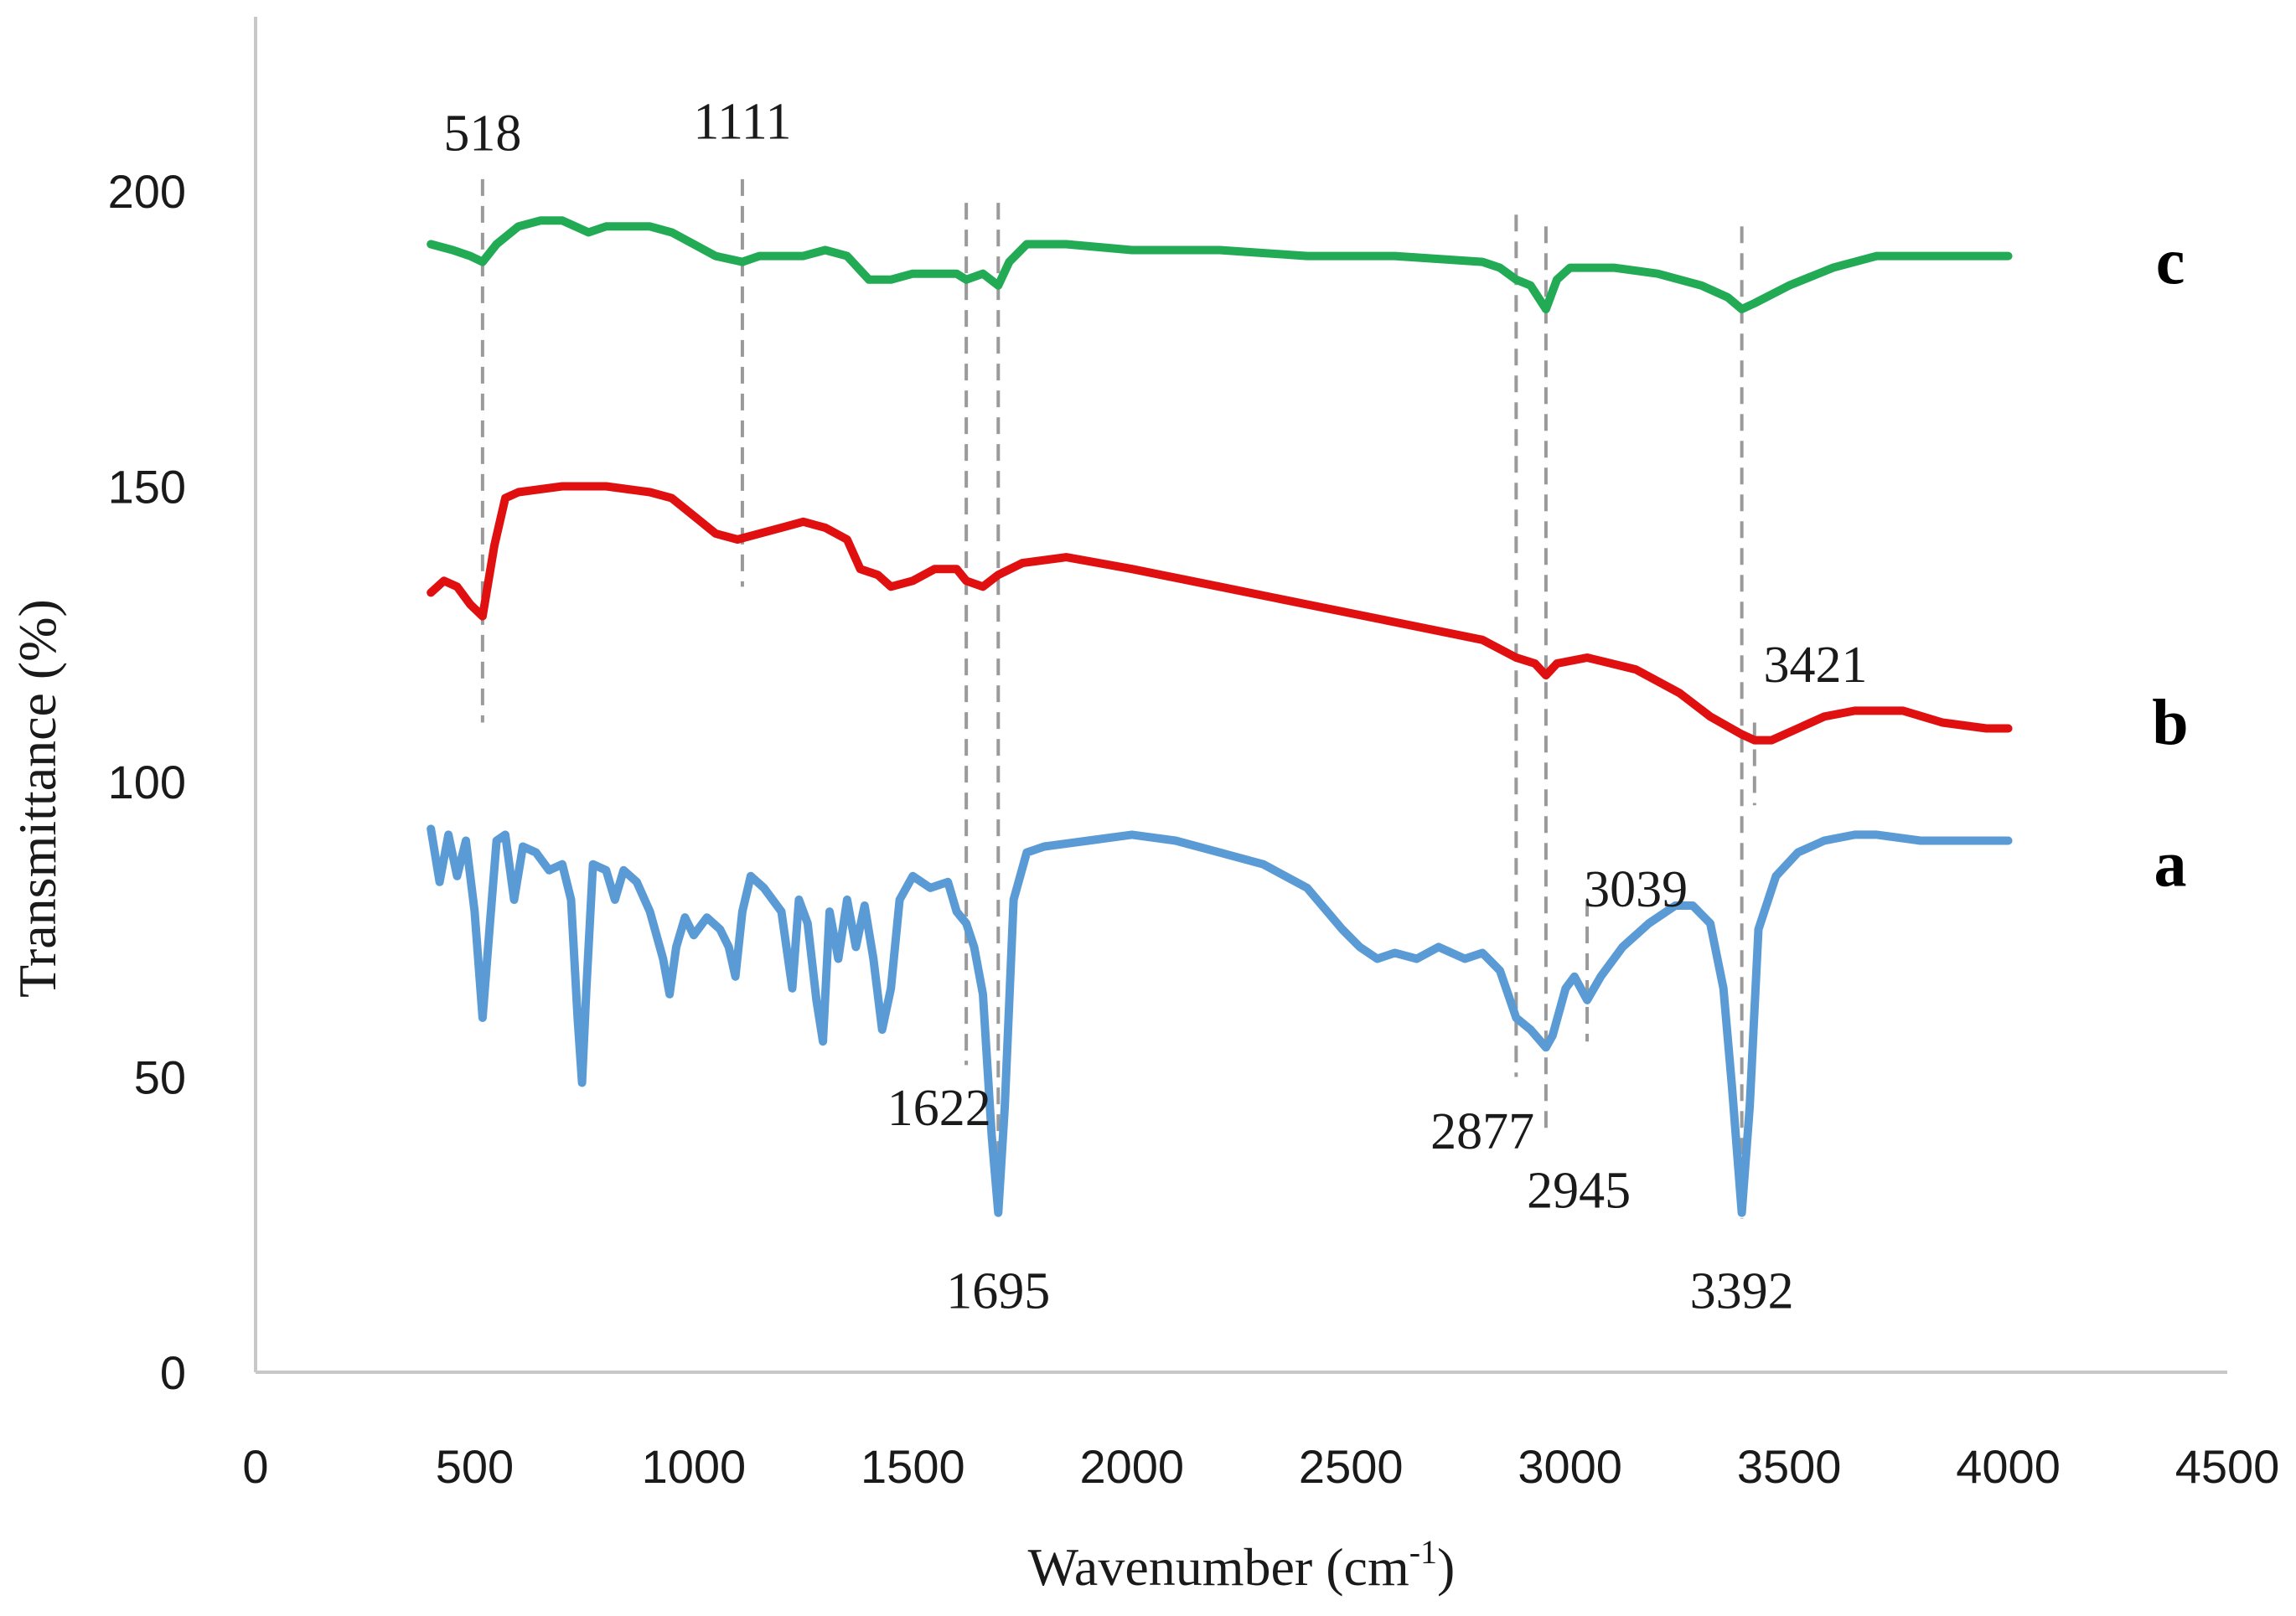 The height and width of the screenshot is (1616, 2296). Describe the element at coordinates (695, 1466) in the screenshot. I see `x-tick-label: 1000` at that location.